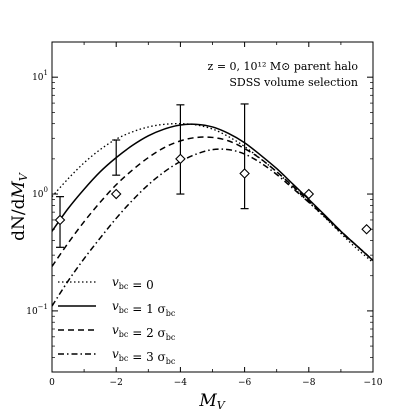  What do you see at coordinates (309, 383) in the screenshot?
I see `x-tick-label: −8` at bounding box center [309, 383].